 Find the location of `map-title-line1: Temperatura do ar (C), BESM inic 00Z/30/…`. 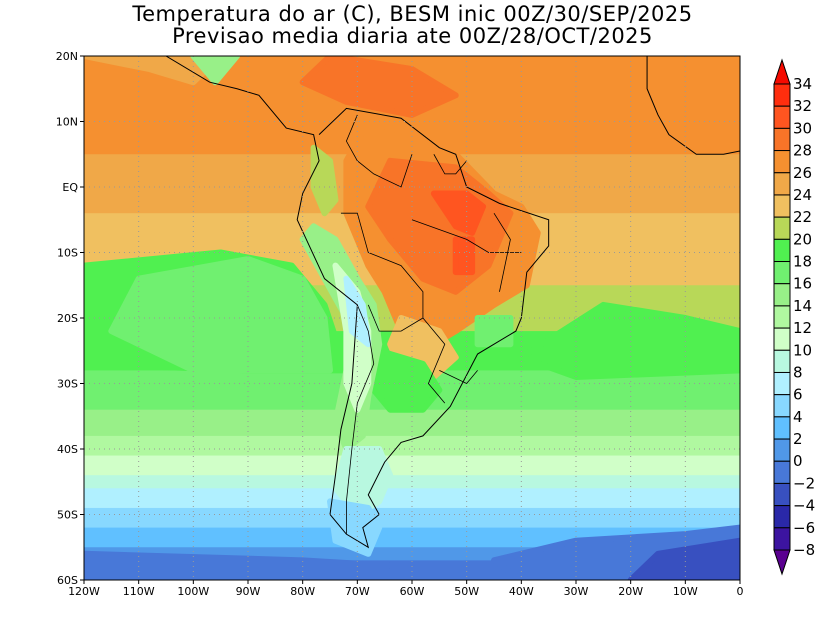

map-title-line1: Temperatura do ar (C), BESM inic 00Z/30/… is located at coordinates (412, 14).